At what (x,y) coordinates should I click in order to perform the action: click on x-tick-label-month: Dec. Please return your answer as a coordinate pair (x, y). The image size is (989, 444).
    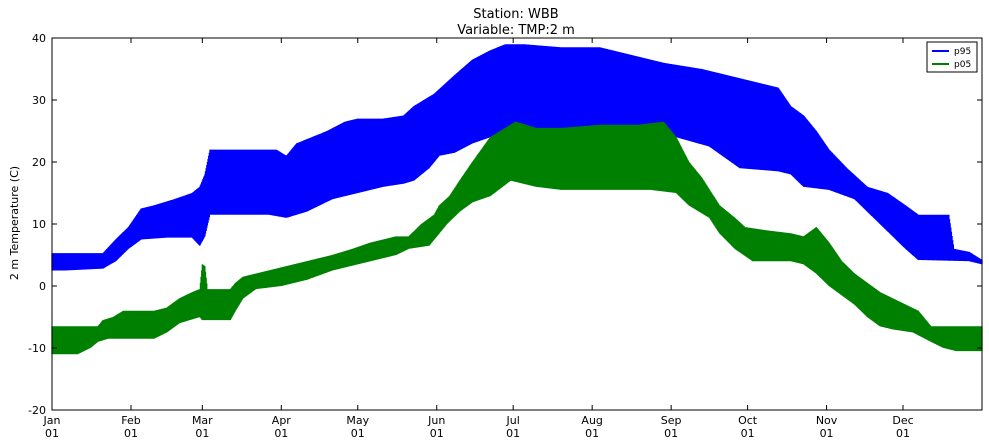
    Looking at the image, I should click on (902, 420).